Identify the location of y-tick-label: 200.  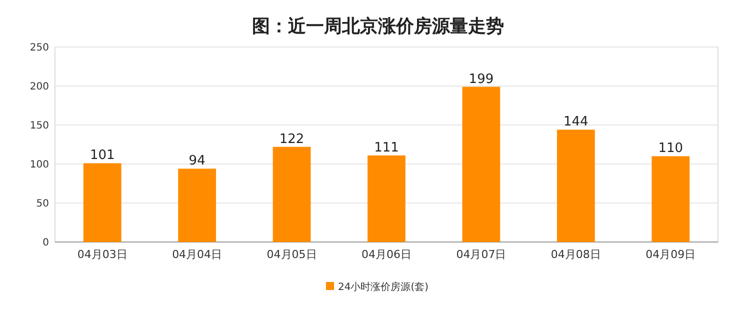
(39, 87).